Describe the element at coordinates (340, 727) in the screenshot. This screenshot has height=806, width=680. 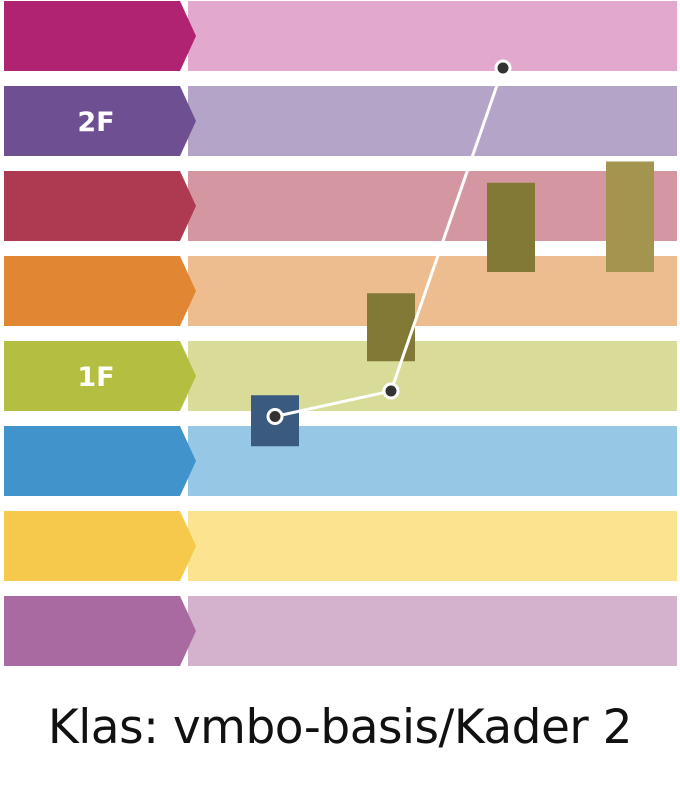
I see `class-caption: Klas: vmbo-basis/Kader 2` at that location.